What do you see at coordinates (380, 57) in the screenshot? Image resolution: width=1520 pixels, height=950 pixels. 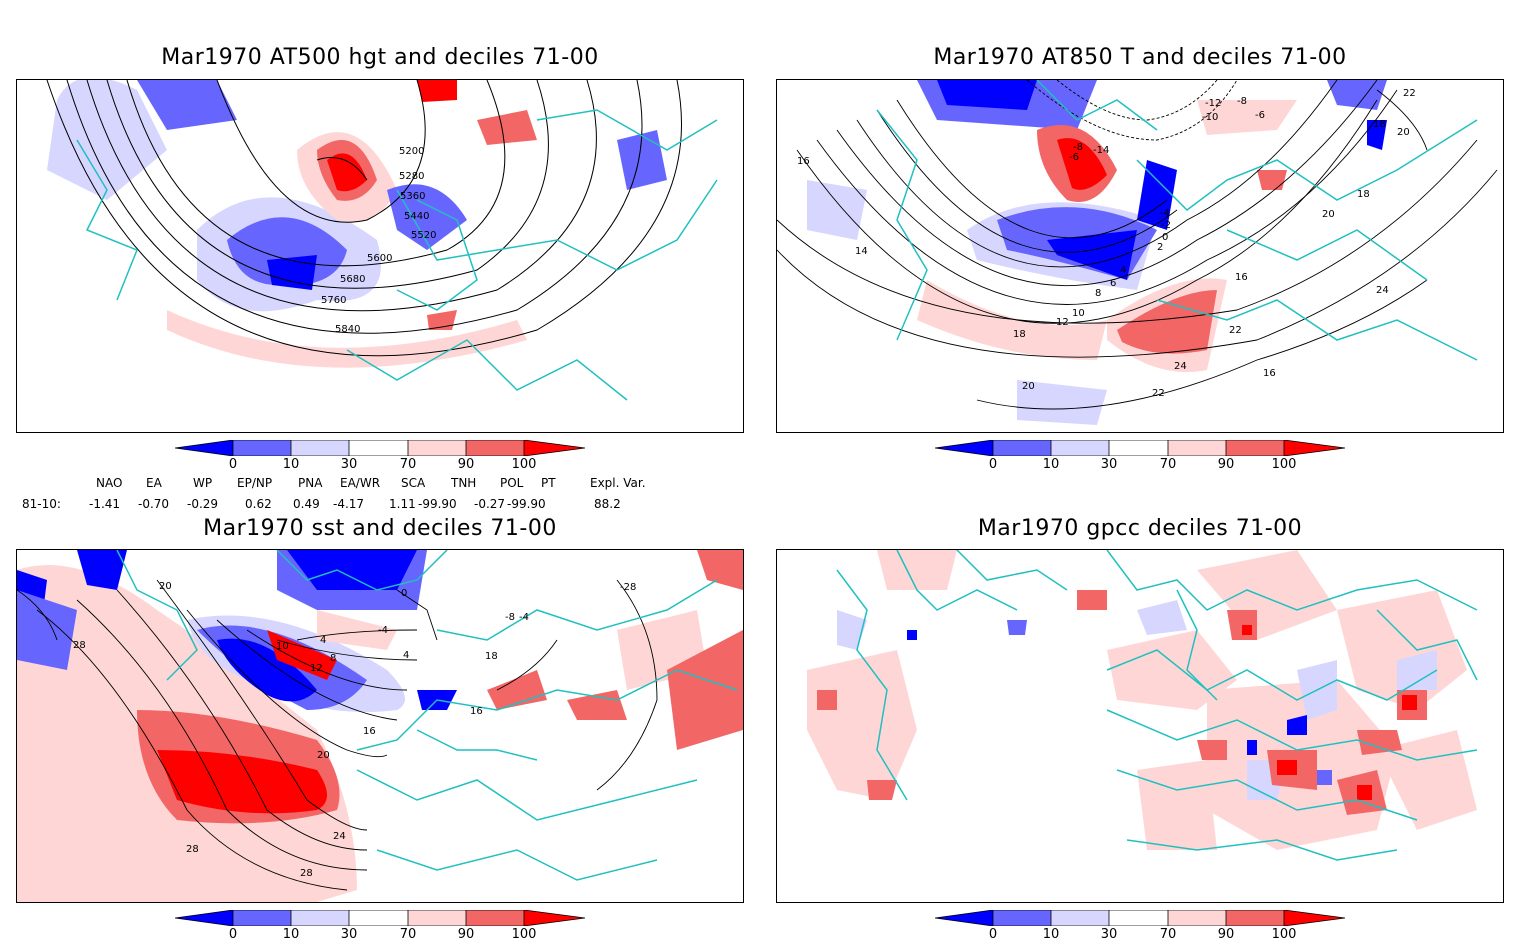 I see `panel-title-z500: Mar1970 AT500 hgt and deciles 71-00` at bounding box center [380, 57].